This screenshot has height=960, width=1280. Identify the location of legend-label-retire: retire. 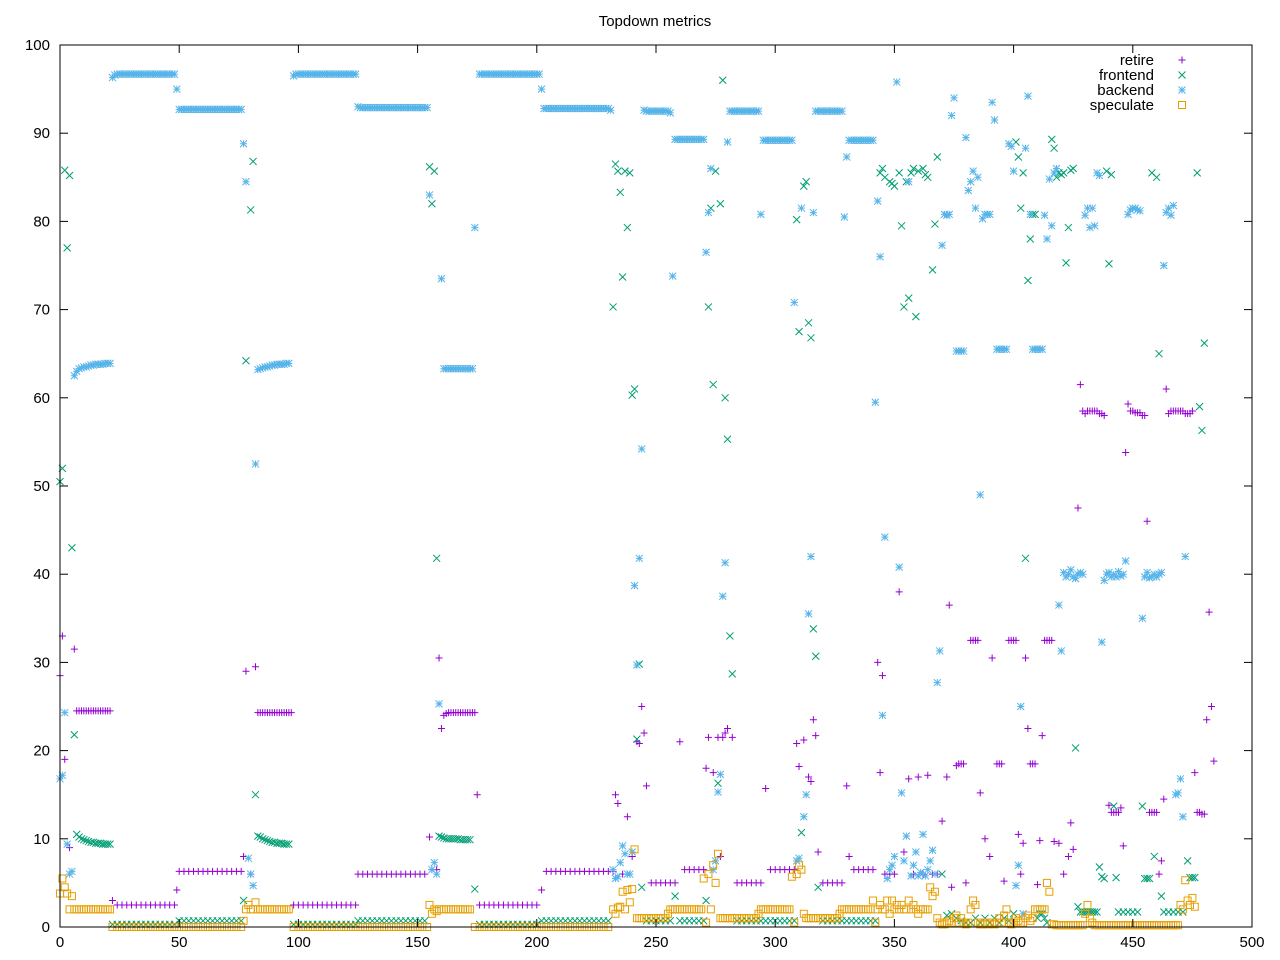
(1137, 60).